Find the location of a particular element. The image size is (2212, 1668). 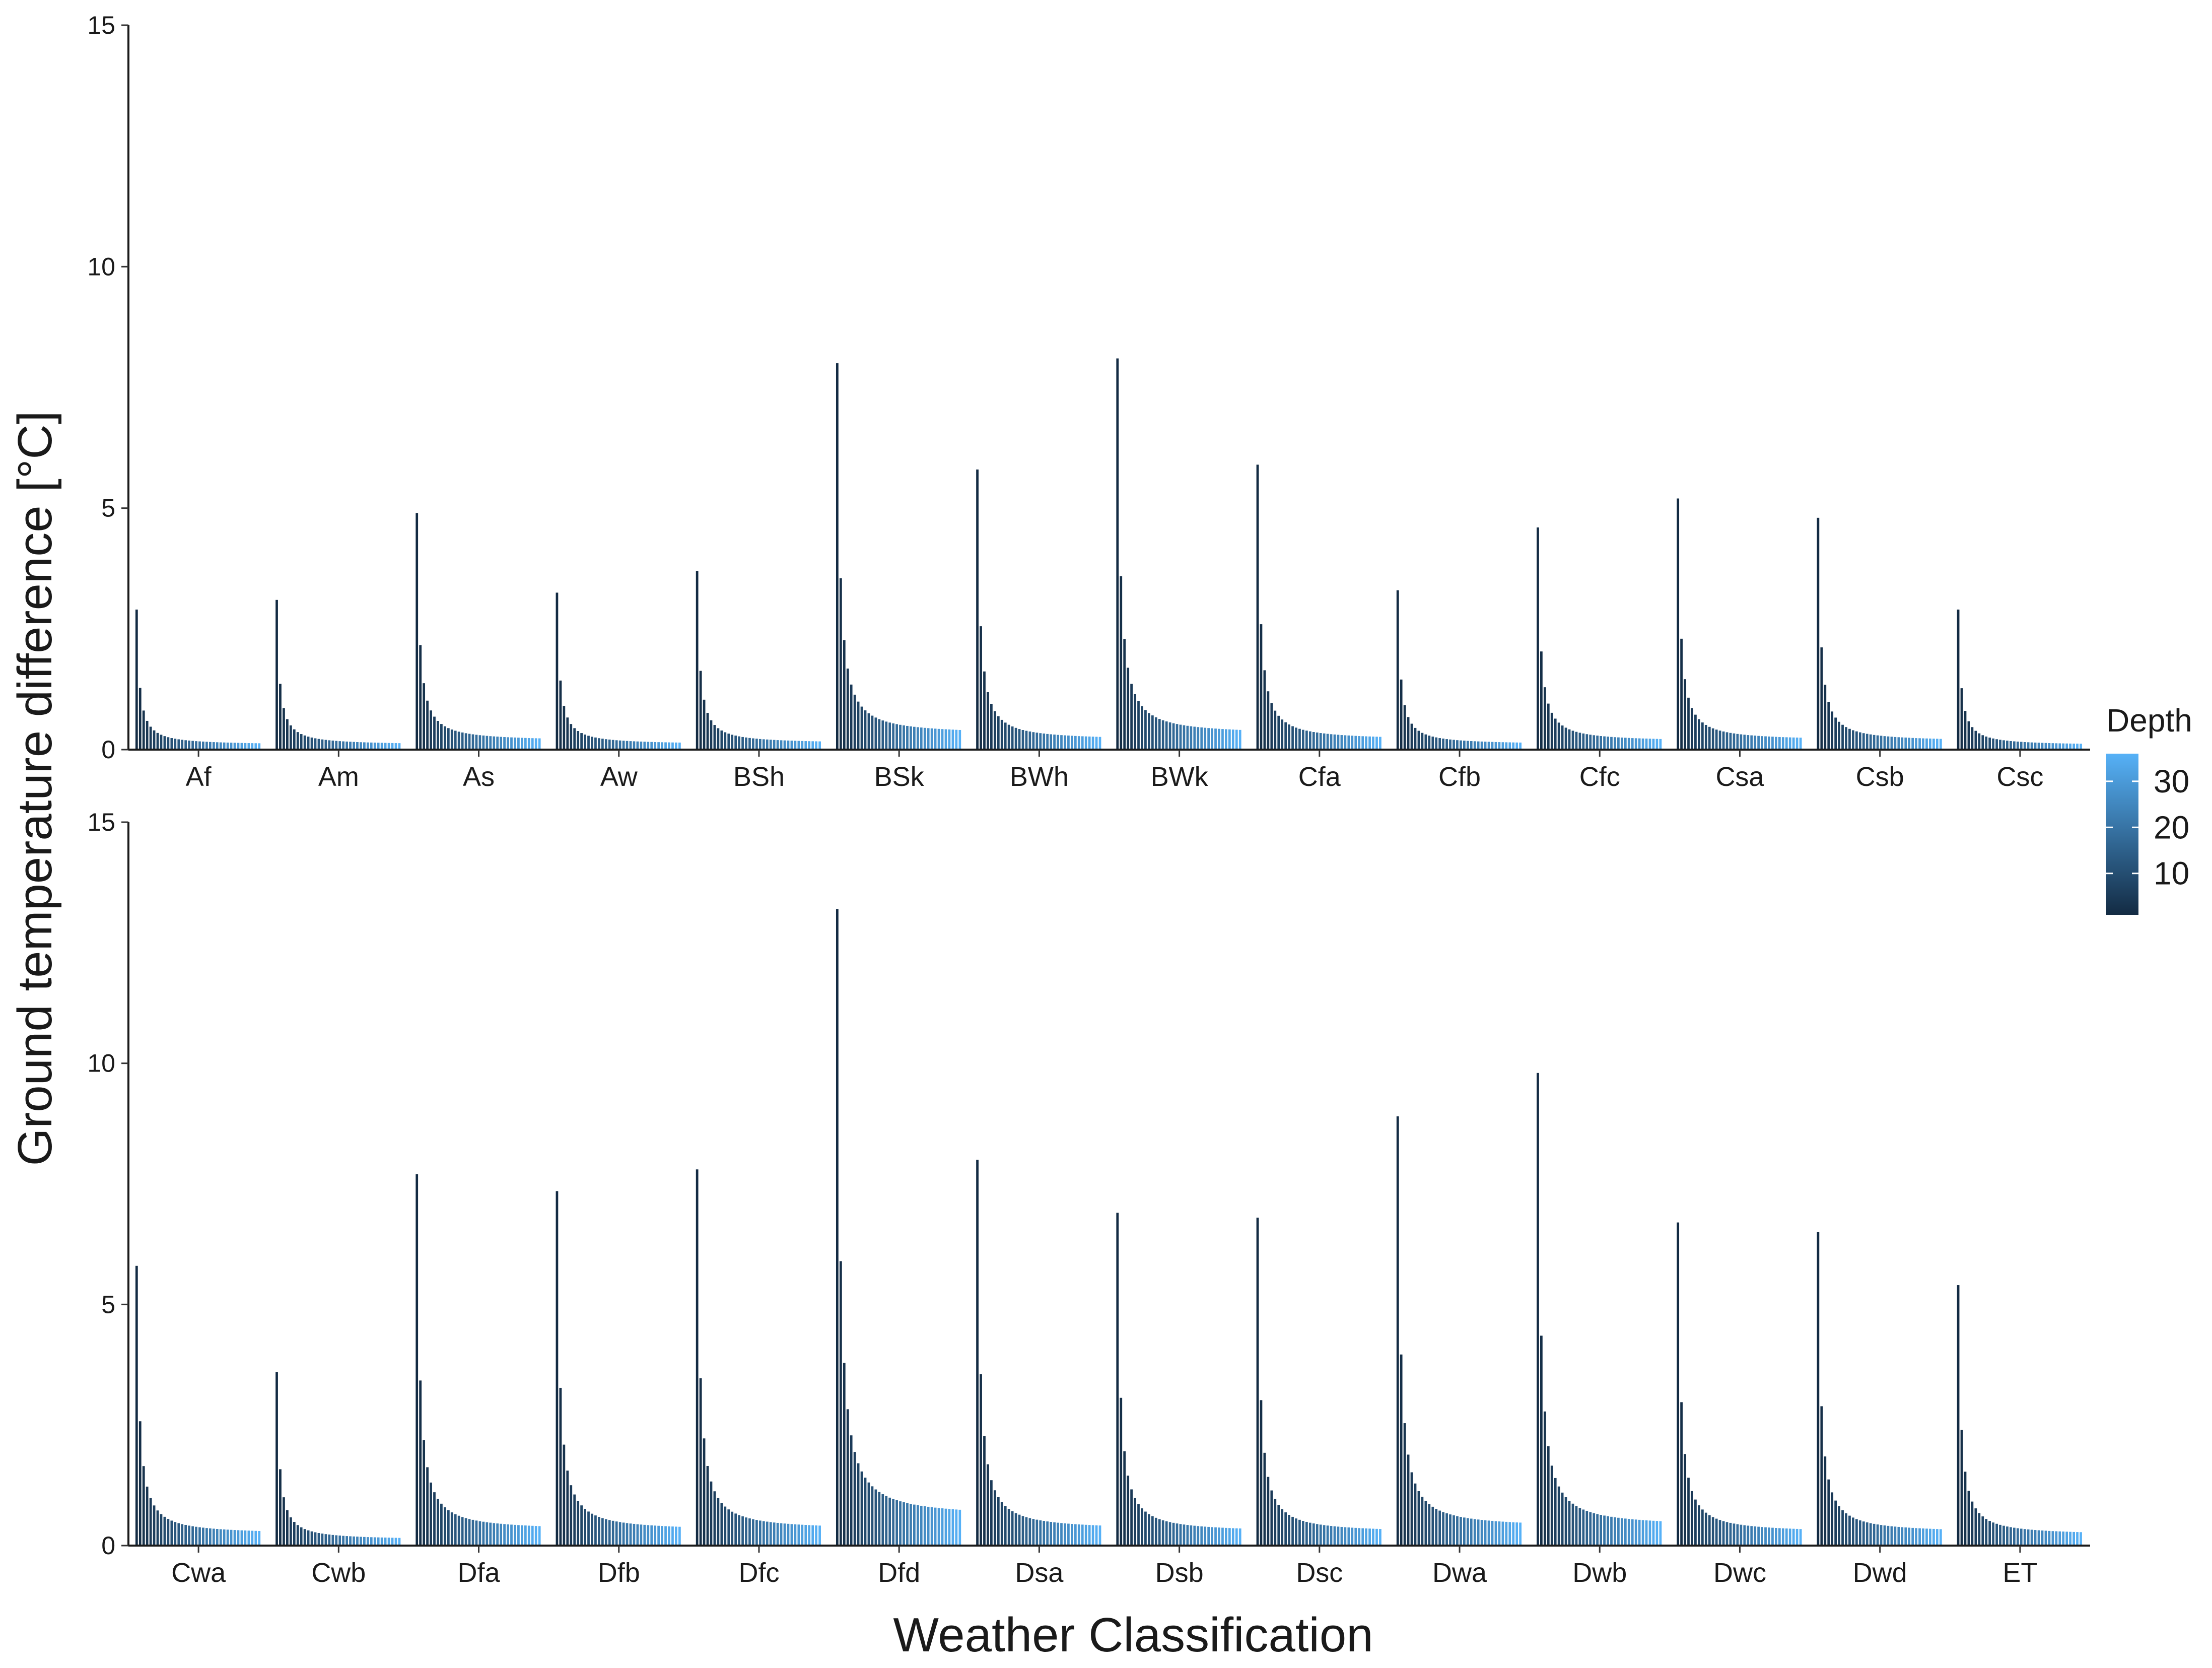

x-tick-label-Dfb: Dfb is located at coordinates (619, 1573).